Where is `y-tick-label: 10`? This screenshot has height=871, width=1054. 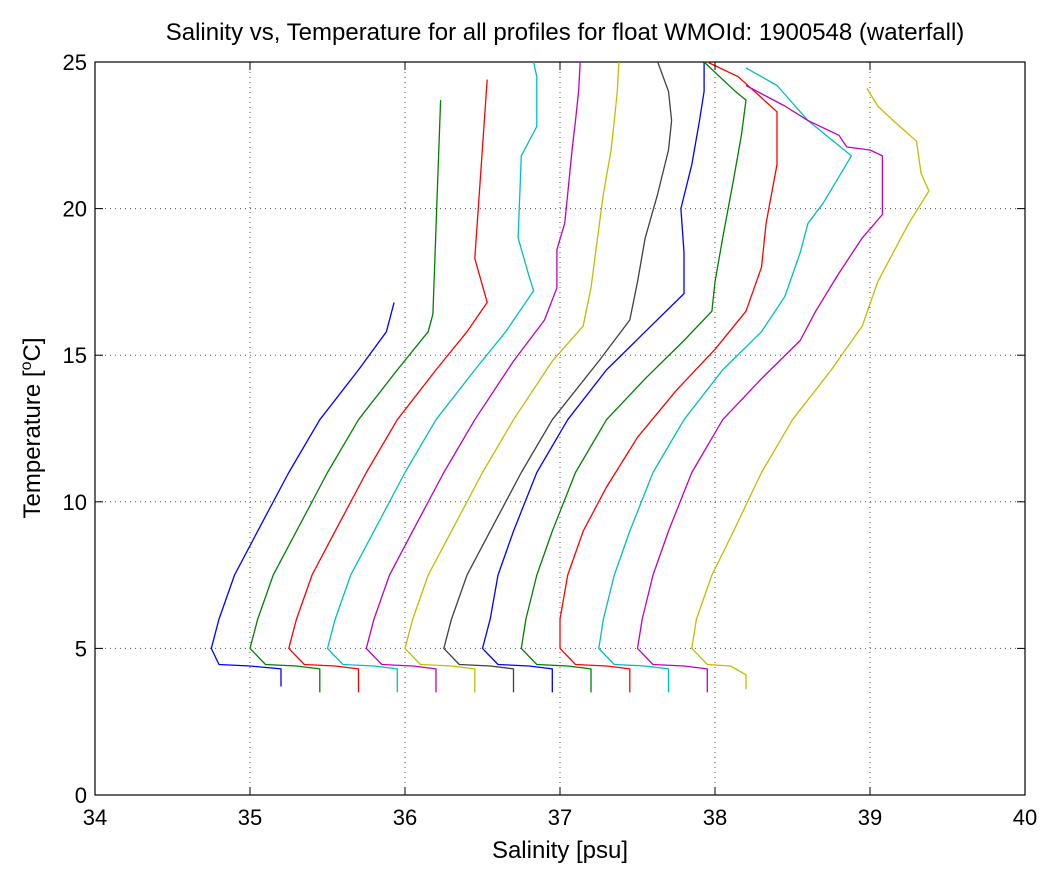
y-tick-label: 10 is located at coordinates (75, 502).